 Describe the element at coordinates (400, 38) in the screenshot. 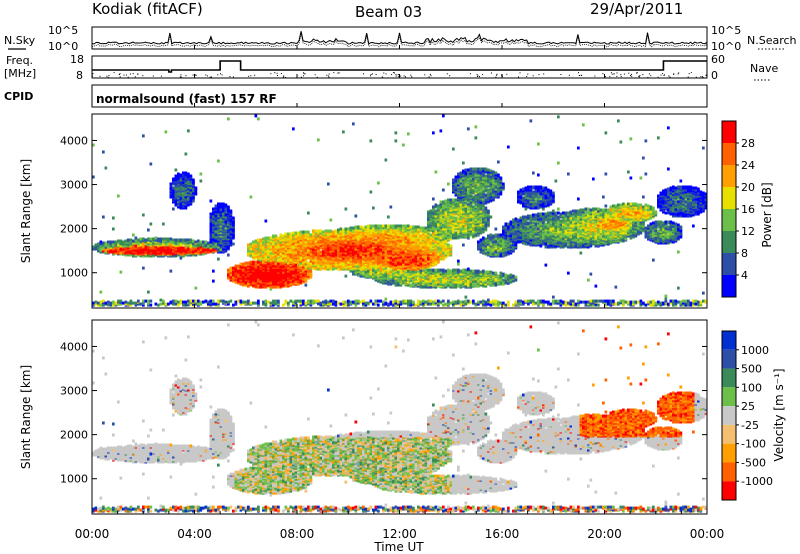

I see `noise-panel: 10^5 10^0 10^5 10^0 N.Sky N.Search` at that location.